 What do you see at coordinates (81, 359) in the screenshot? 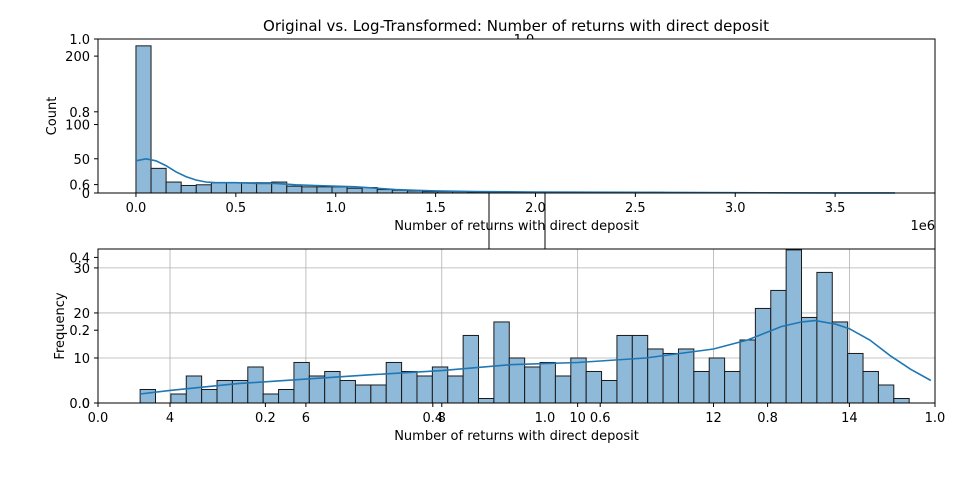
I see `y-tick-label: 10` at bounding box center [81, 359].